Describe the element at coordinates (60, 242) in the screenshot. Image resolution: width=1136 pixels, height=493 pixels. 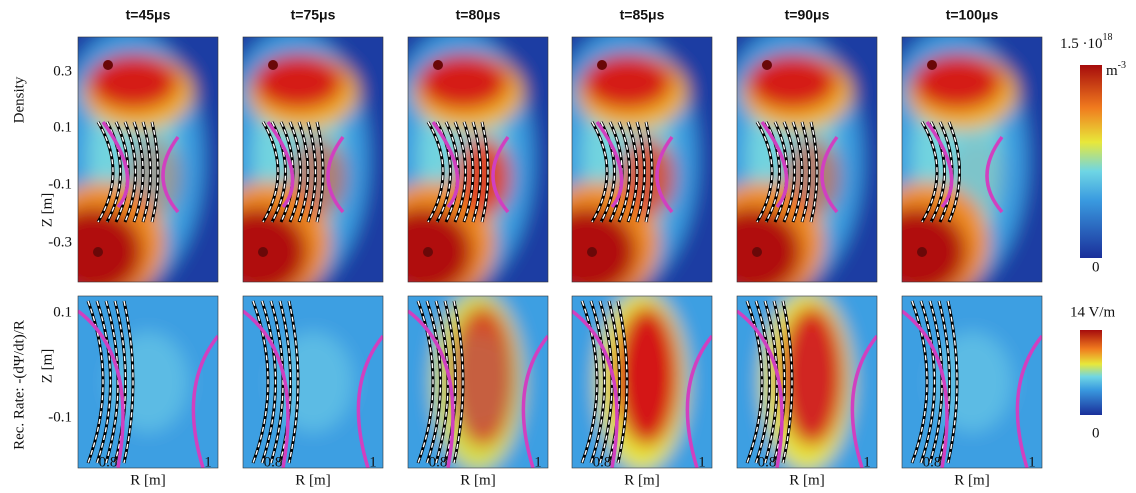
I see `y-tick-label: -0.3` at that location.